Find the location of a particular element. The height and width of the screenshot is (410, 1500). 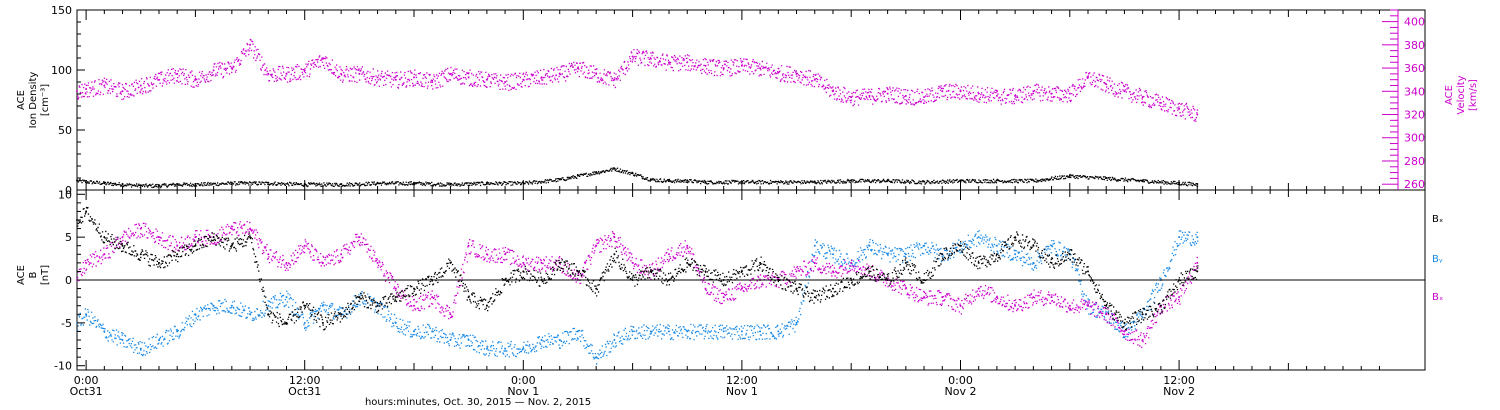

velocity-tick-label: 400 is located at coordinates (1414, 22).